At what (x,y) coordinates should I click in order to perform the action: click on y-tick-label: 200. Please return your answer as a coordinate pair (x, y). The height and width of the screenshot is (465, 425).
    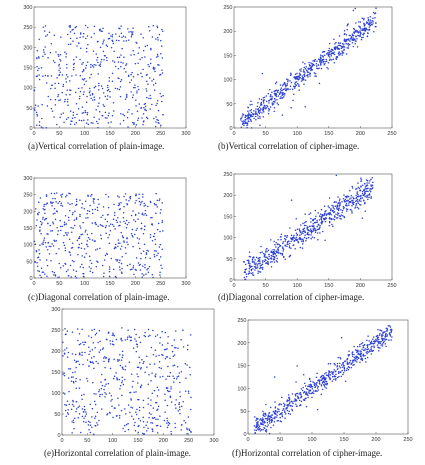
    Looking at the image, I should click on (227, 196).